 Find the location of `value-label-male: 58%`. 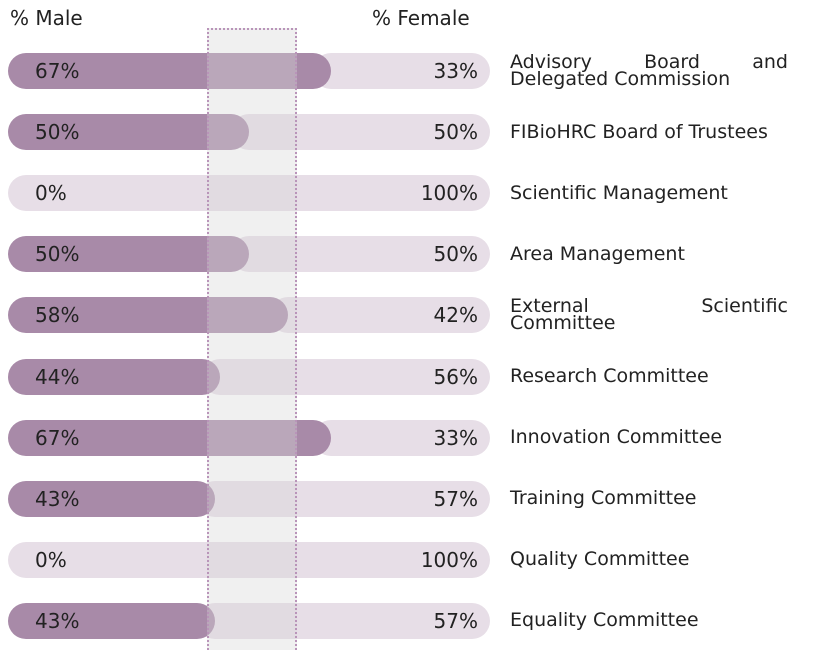

value-label-male: 58% is located at coordinates (57, 315).